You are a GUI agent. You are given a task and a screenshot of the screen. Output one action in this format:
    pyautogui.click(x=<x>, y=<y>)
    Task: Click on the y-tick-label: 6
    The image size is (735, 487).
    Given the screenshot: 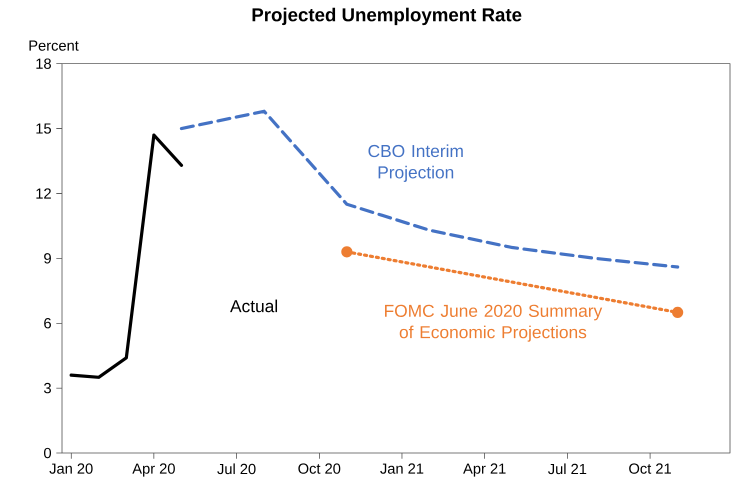 What is the action you would take?
    pyautogui.click(x=47, y=323)
    